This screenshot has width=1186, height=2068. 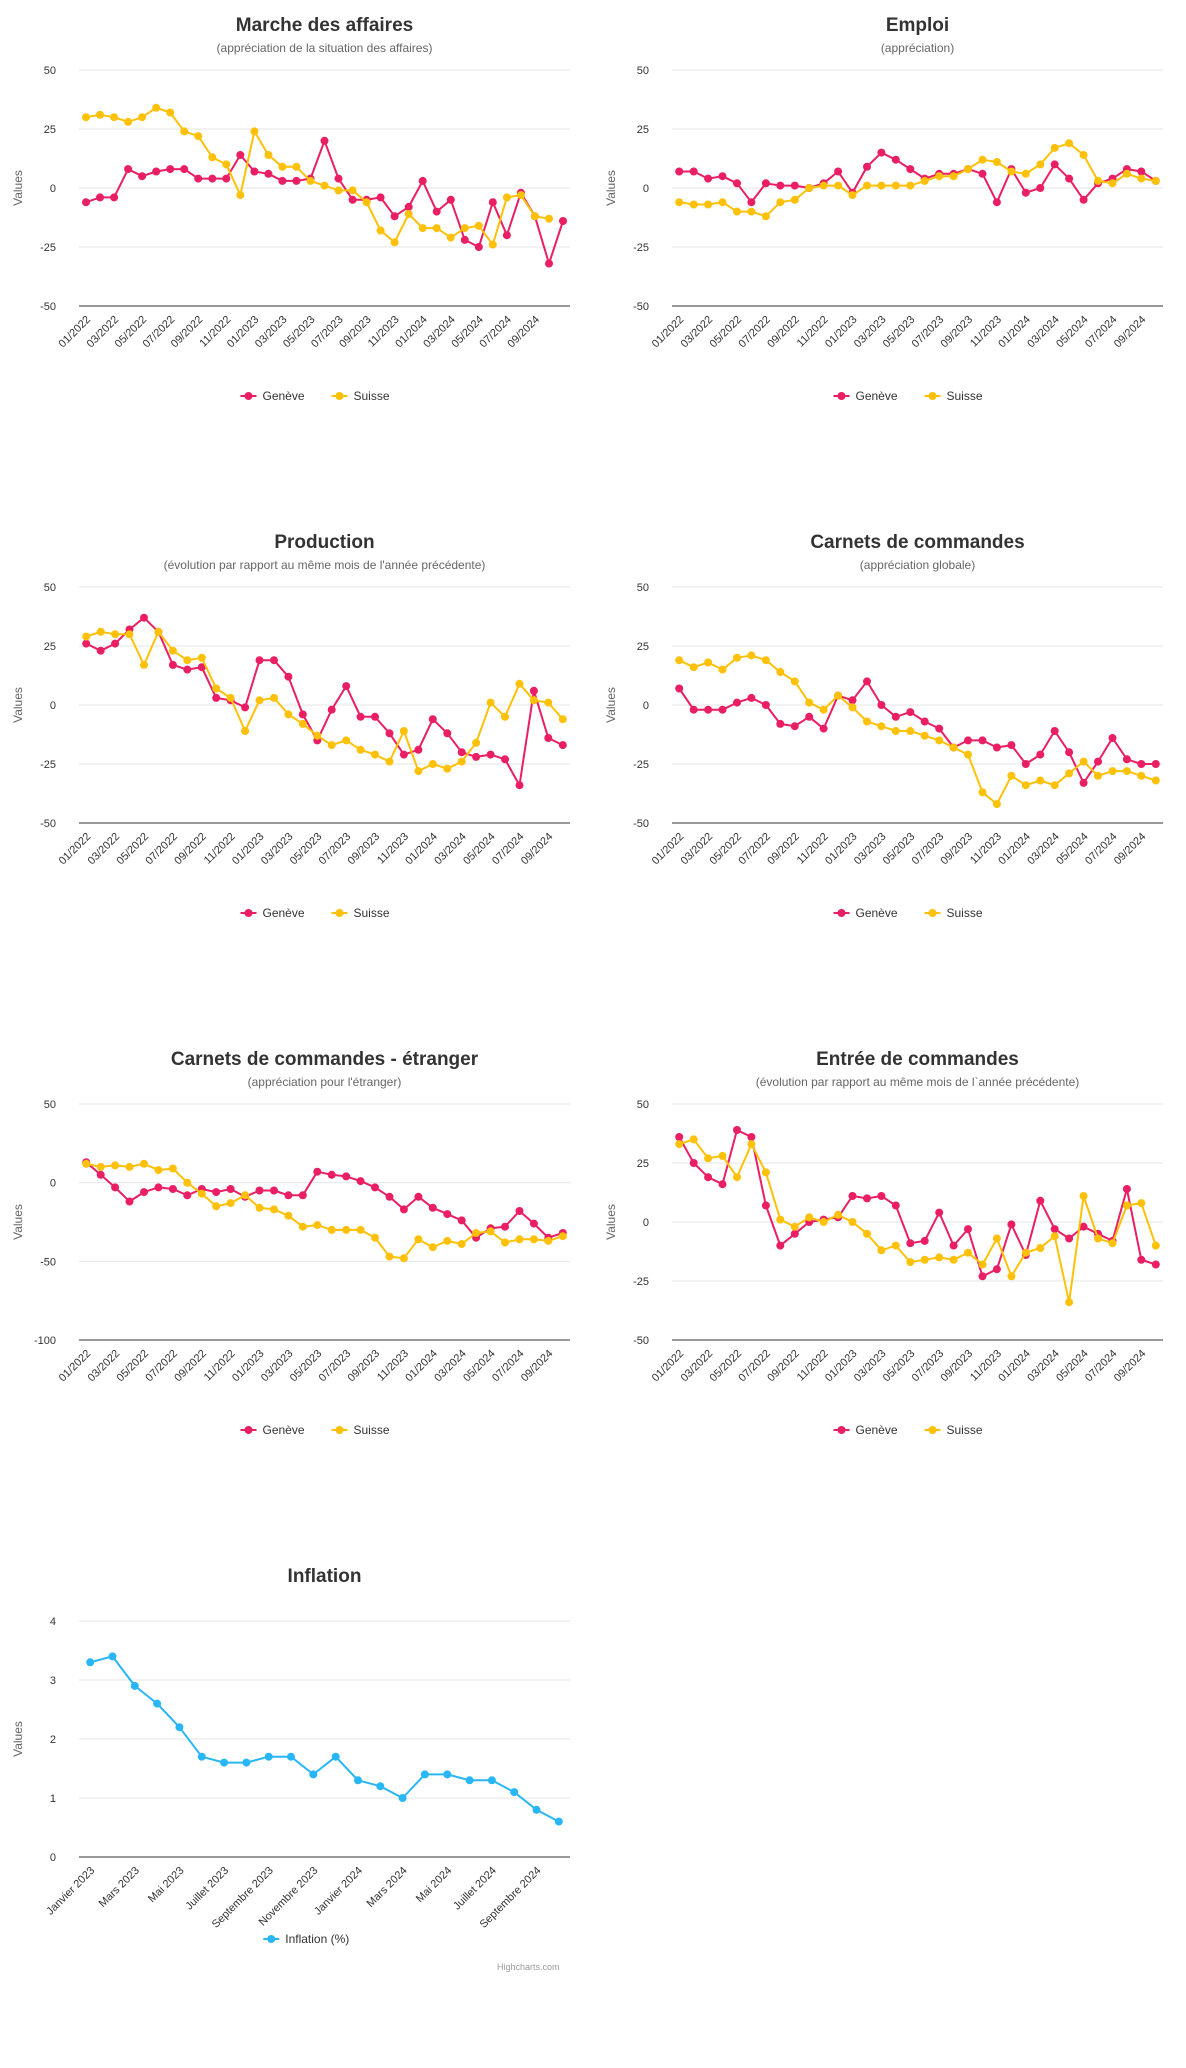 I want to click on legend-item-geneve: Genève, so click(x=865, y=396).